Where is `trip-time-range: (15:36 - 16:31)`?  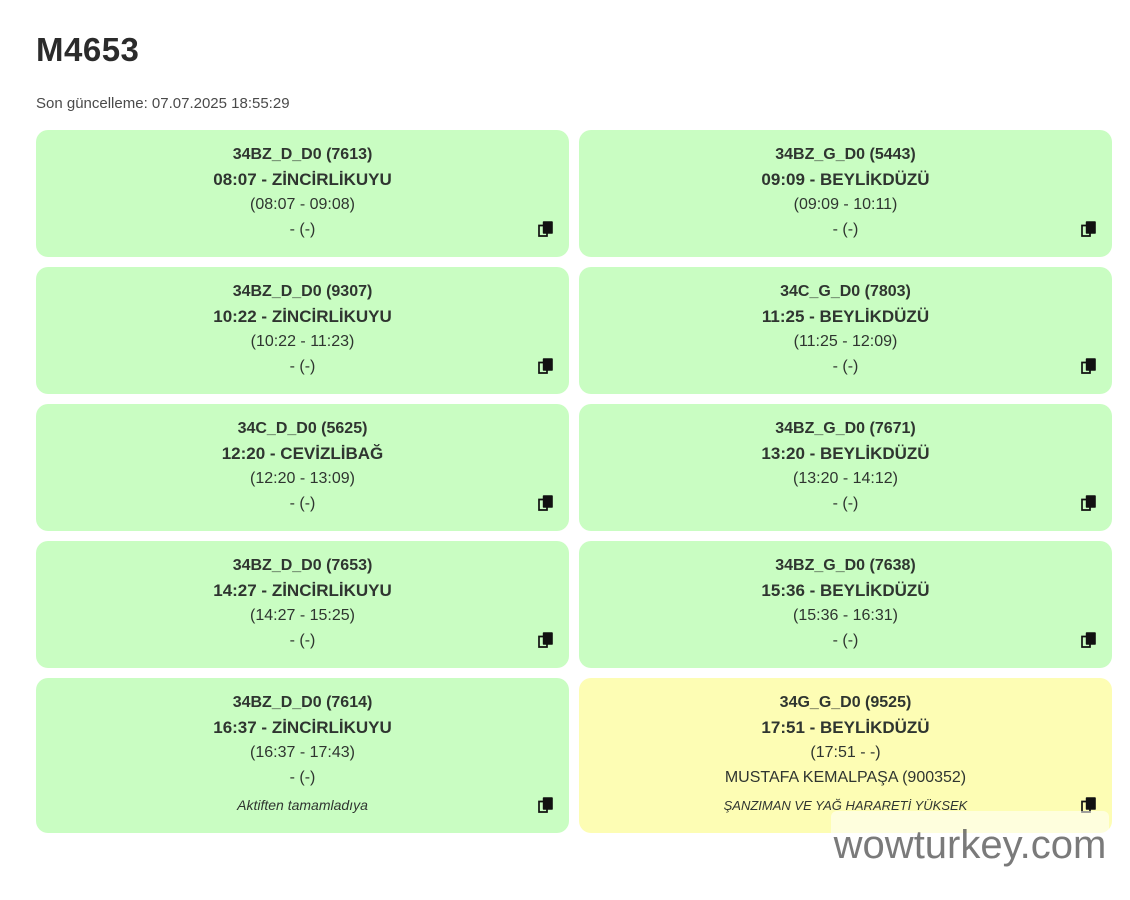 trip-time-range: (15:36 - 16:31) is located at coordinates (845, 616).